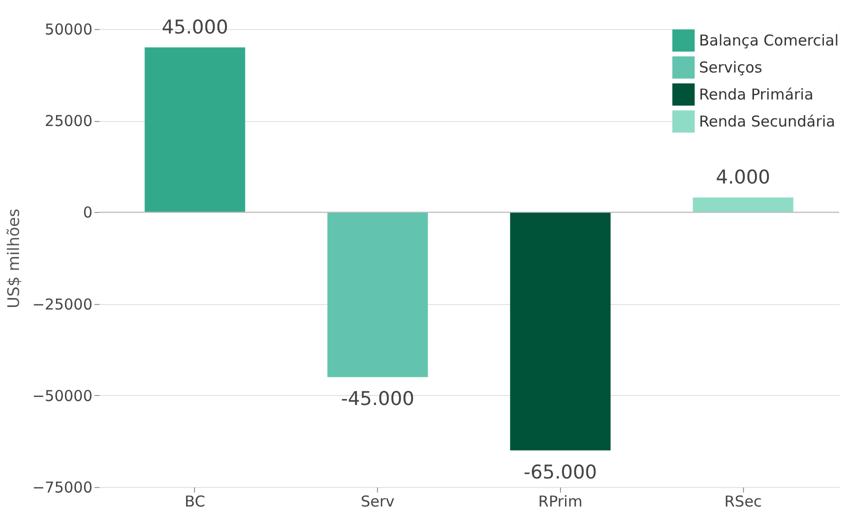  I want to click on data-label: 4.000, so click(743, 177).